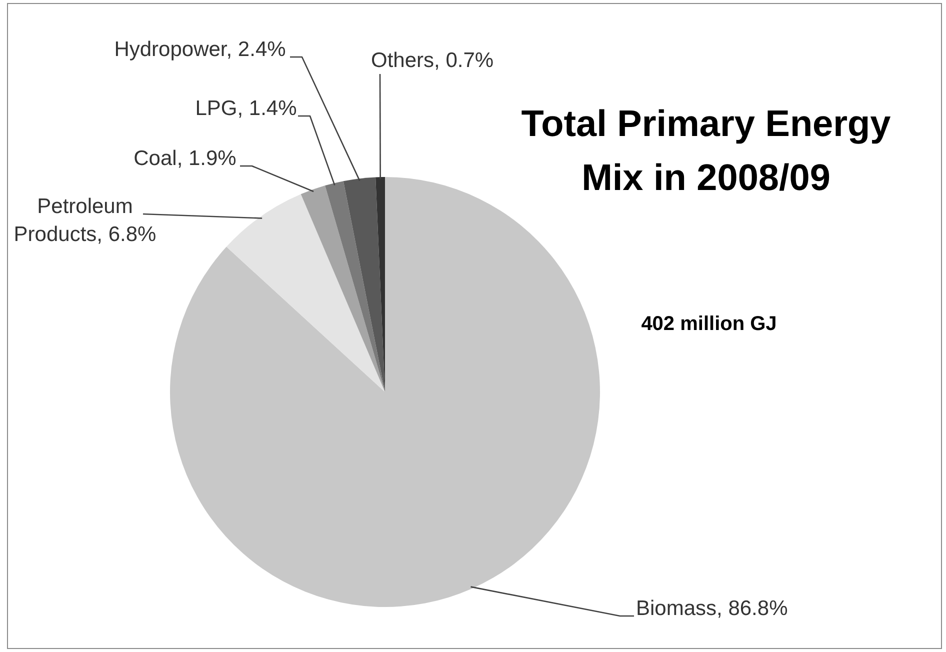 This screenshot has height=652, width=946. I want to click on text: 402 million GJ, so click(709, 324).